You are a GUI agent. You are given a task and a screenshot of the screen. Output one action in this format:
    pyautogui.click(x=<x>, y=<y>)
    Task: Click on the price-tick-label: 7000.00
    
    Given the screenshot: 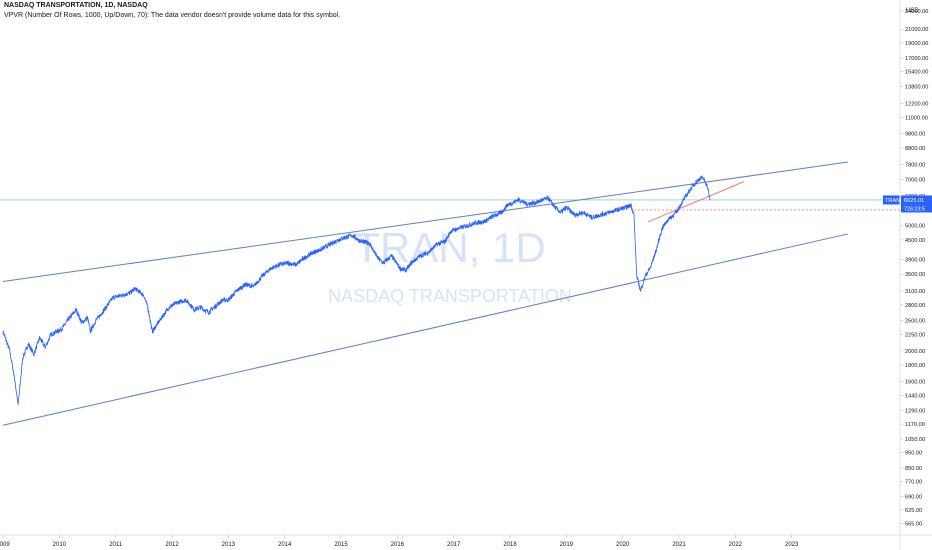 What is the action you would take?
    pyautogui.click(x=915, y=180)
    